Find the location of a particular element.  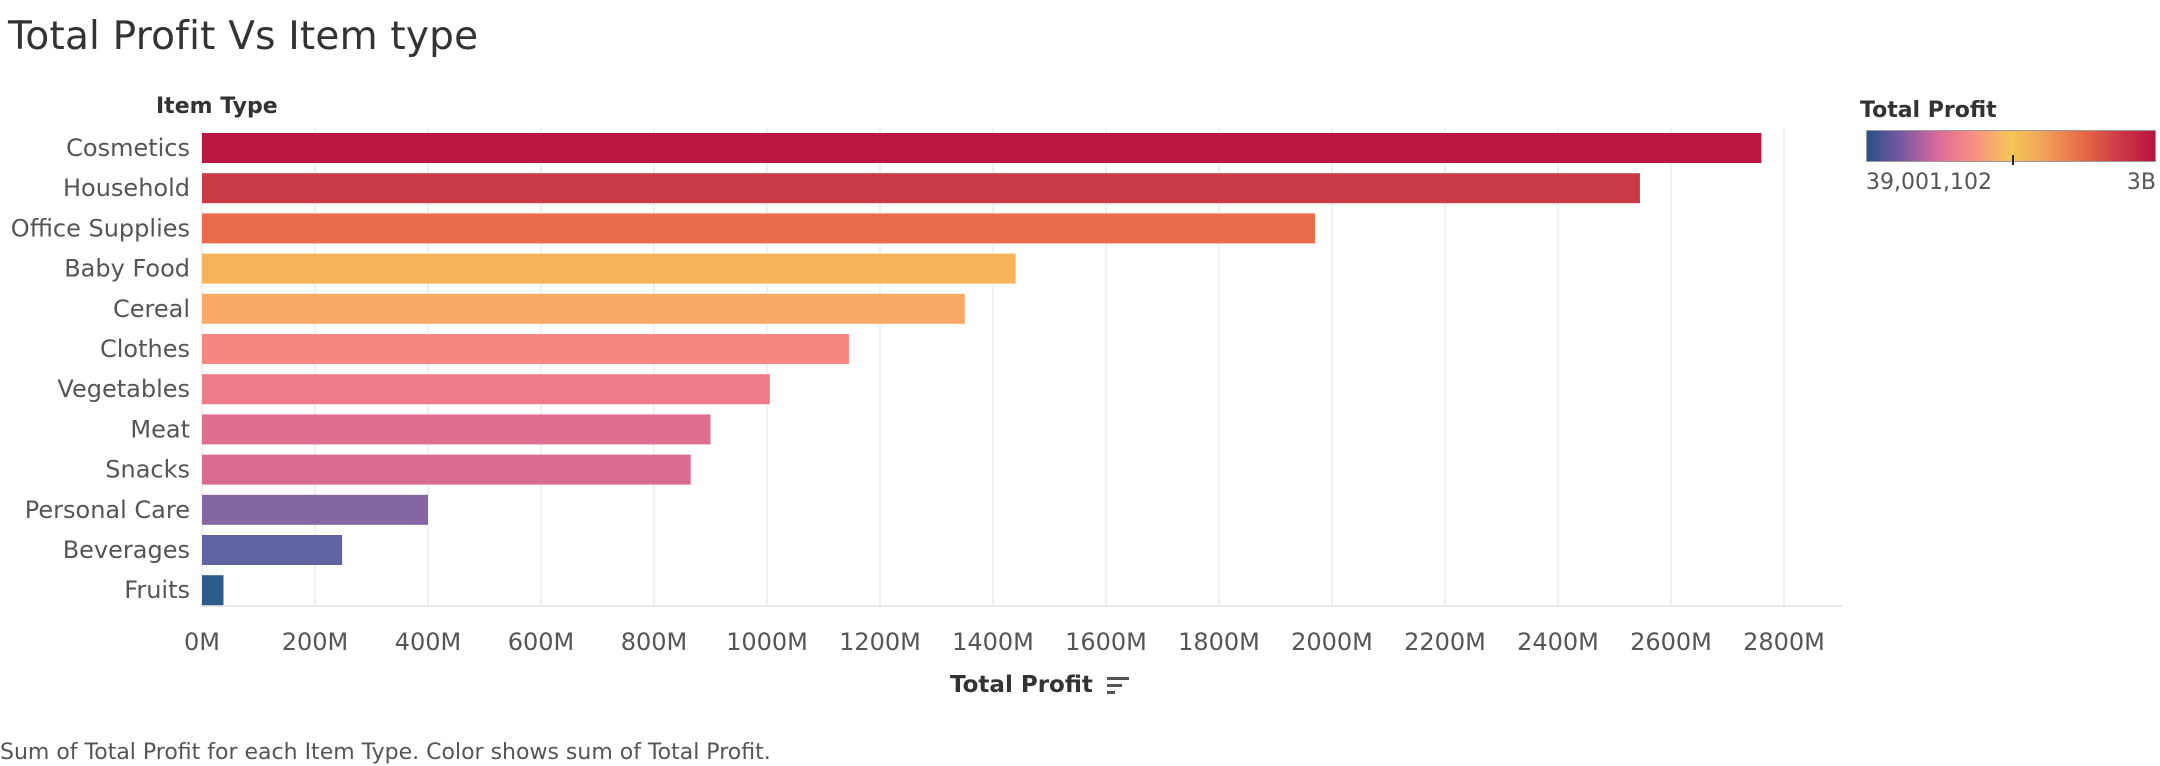

x-tick-label-11: 2200M is located at coordinates (1445, 642).